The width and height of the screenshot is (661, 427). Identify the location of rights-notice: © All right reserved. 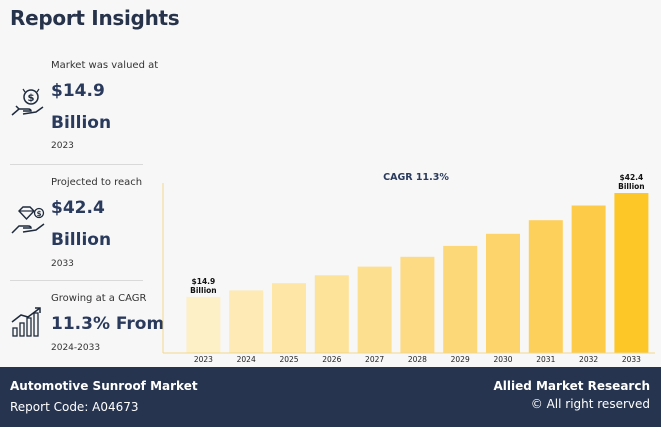
(590, 404).